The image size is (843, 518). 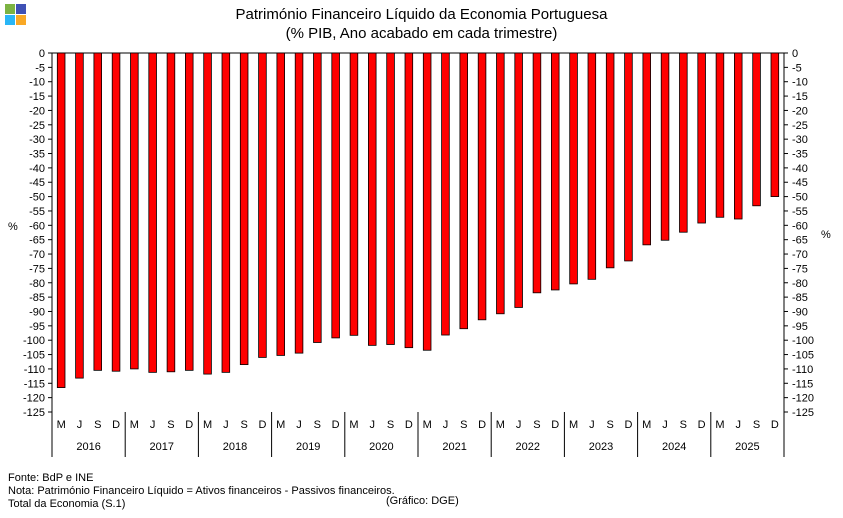 What do you see at coordinates (37, 155) in the screenshot?
I see `y-tick-label-left: -35` at bounding box center [37, 155].